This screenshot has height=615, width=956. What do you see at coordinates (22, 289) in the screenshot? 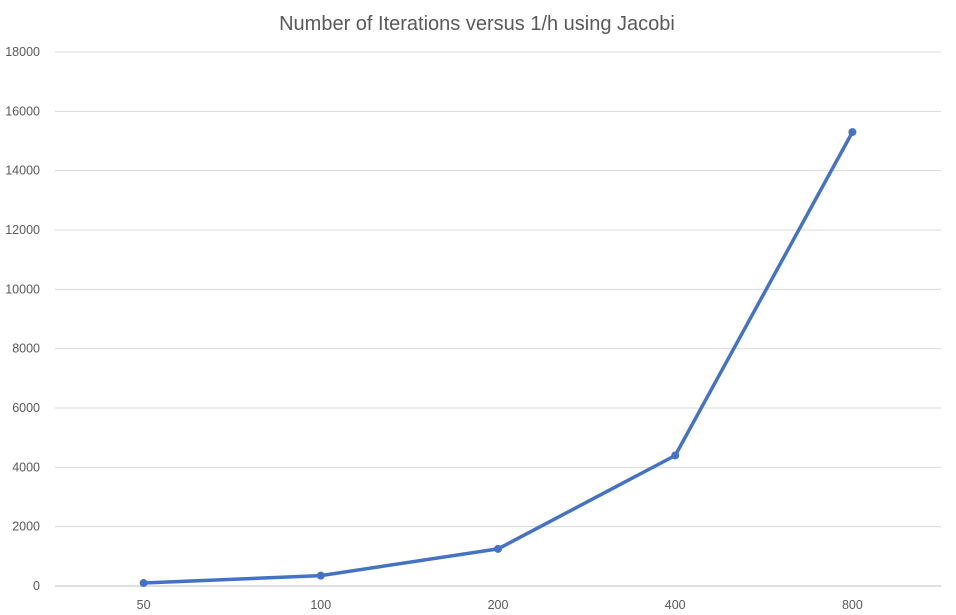
I see `y-tick-label: 10000` at bounding box center [22, 289].